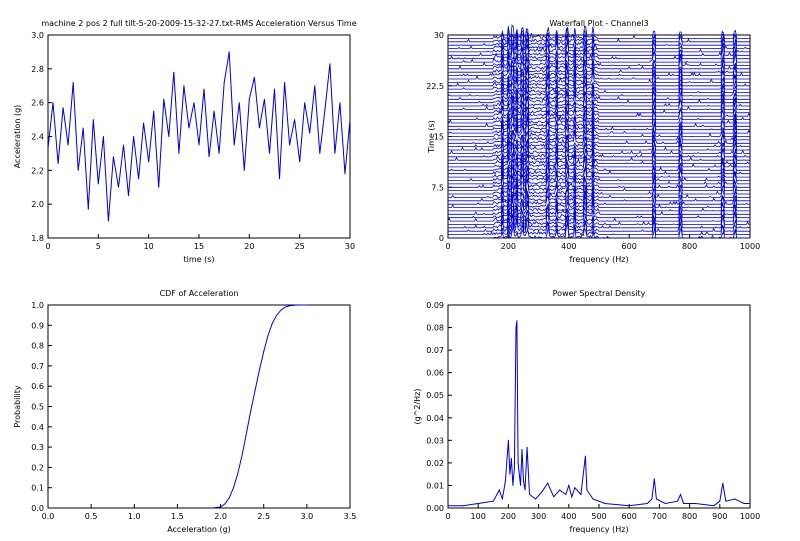 This screenshot has width=800, height=541. Describe the element at coordinates (134, 516) in the screenshot. I see `x-tick-label: 1.0` at that location.